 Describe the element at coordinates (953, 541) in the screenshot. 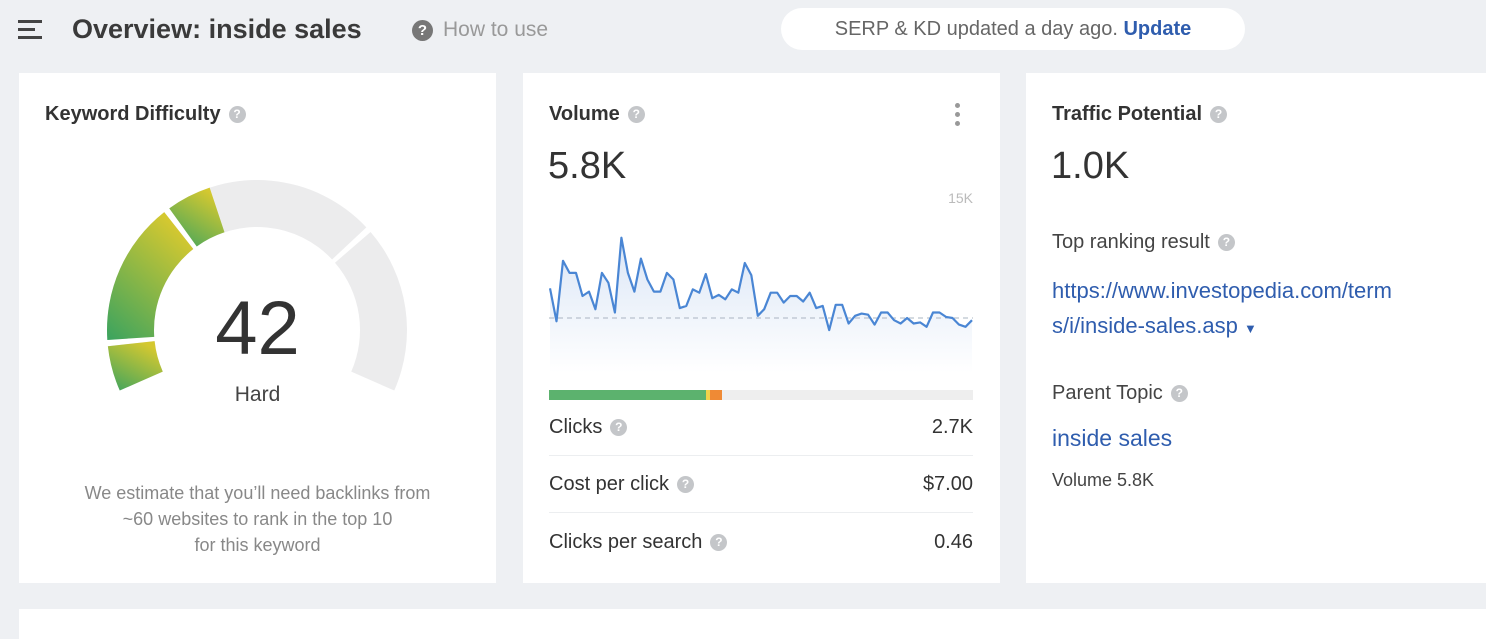

I see `metric-value: 0.46` at that location.